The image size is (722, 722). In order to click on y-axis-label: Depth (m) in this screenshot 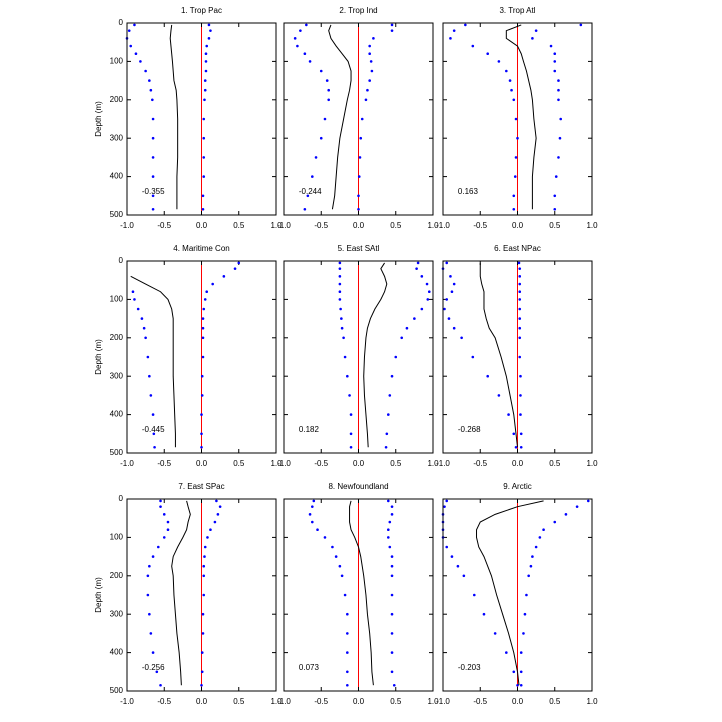, I will do `click(98, 357)`.